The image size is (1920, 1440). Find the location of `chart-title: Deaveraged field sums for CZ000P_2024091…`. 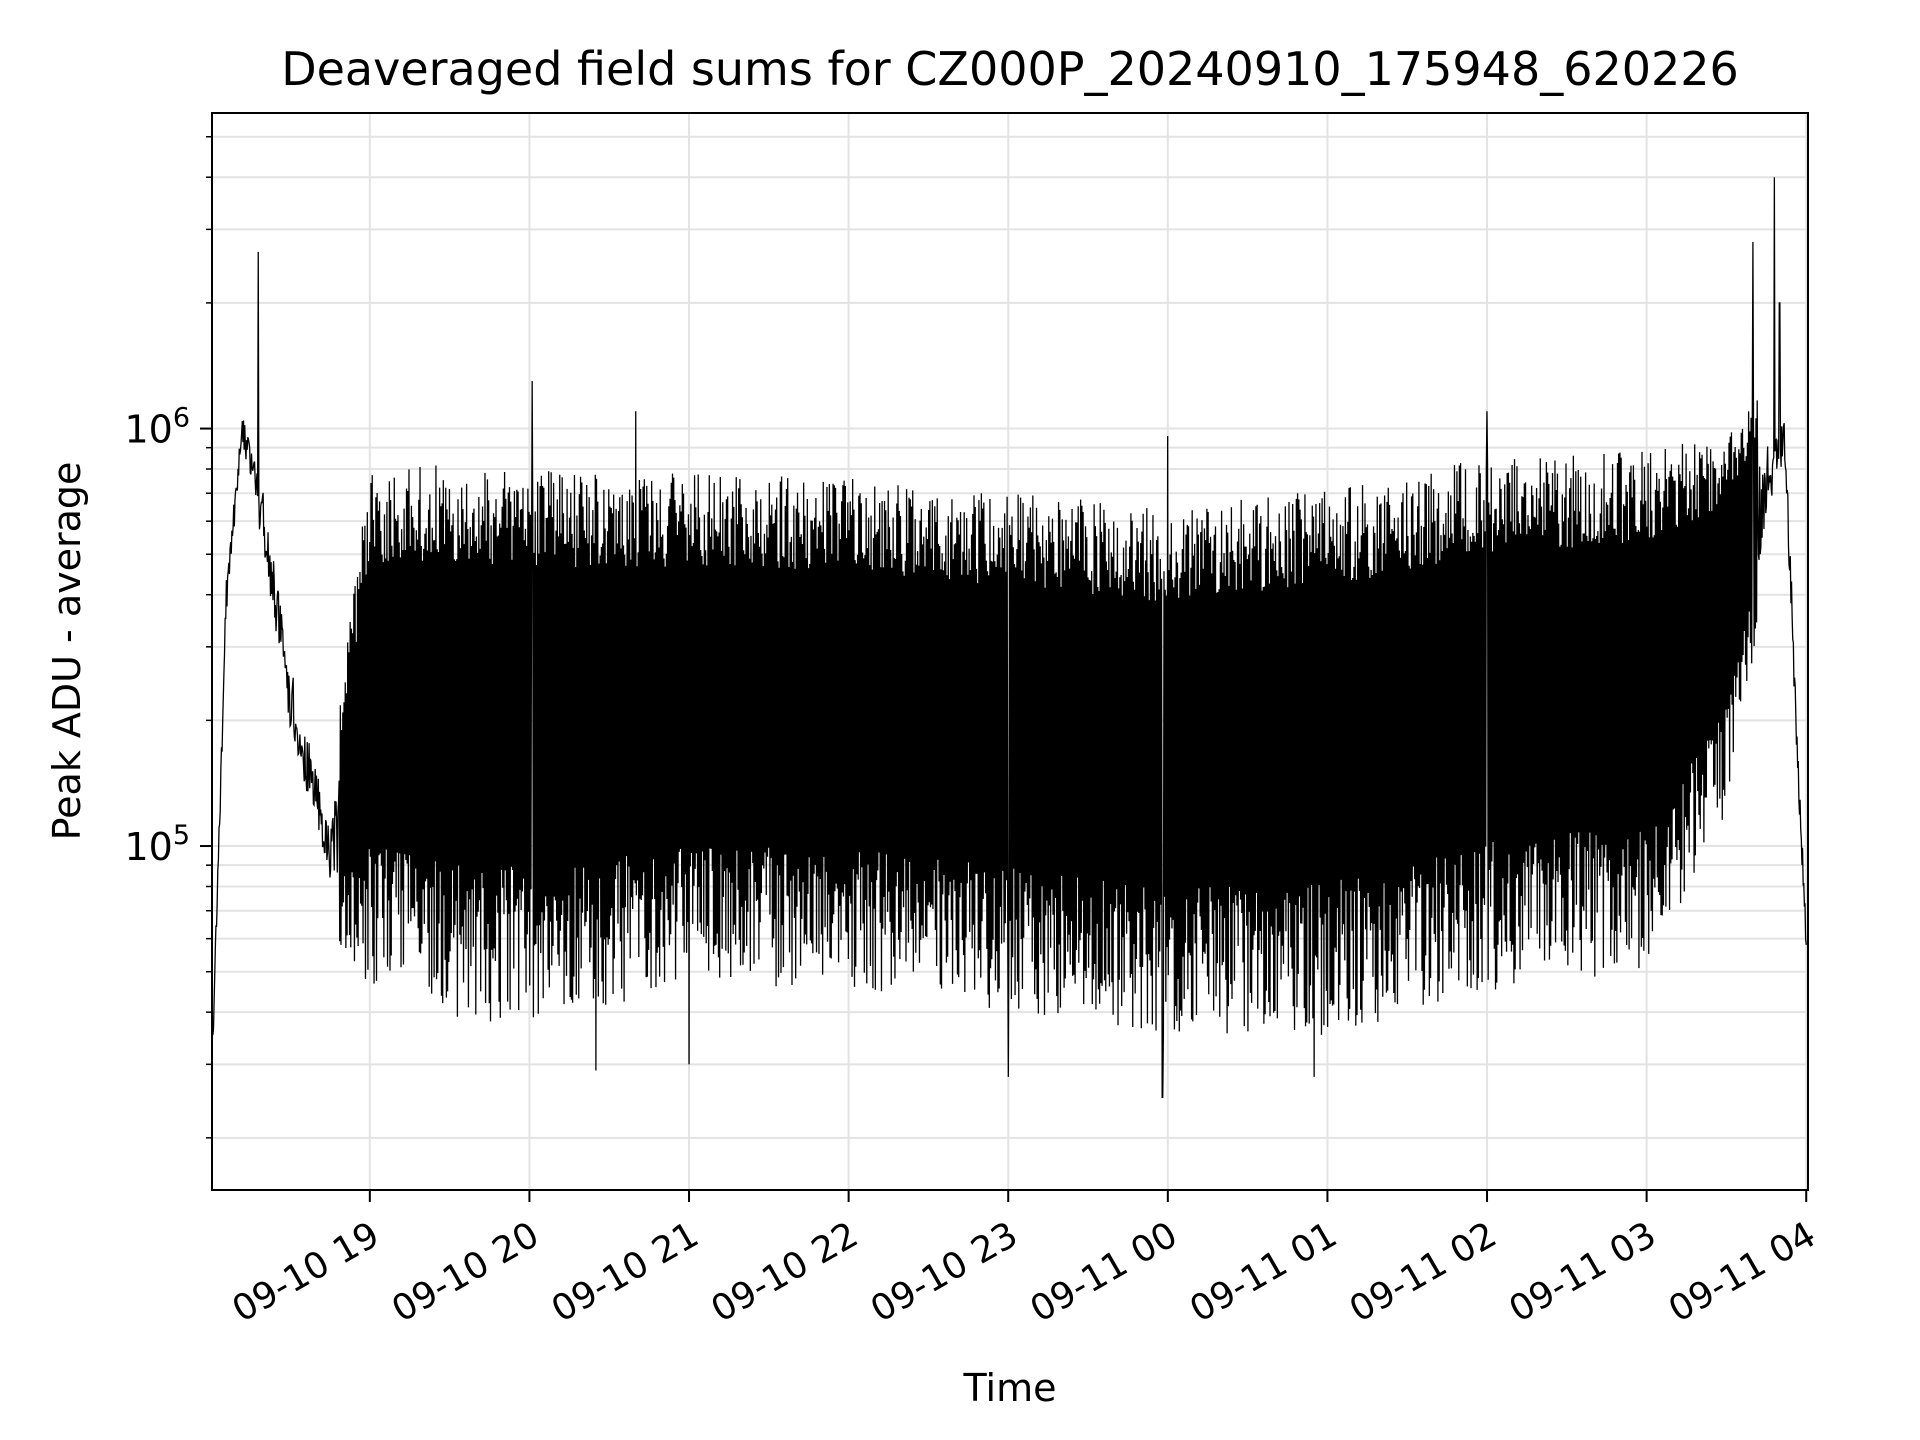

chart-title: Deaveraged field sums for CZ000P_2024091… is located at coordinates (1010, 69).